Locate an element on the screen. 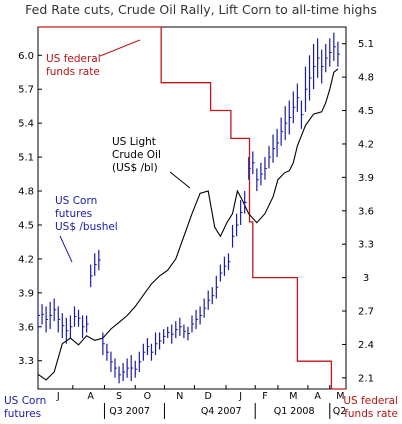 The width and height of the screenshot is (402, 424). left-tick-label: 3.6 is located at coordinates (26, 327).